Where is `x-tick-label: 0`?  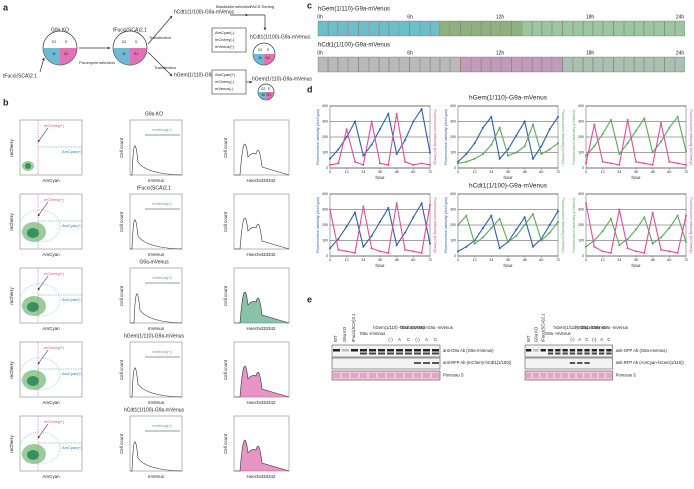
x-tick-label: 0 is located at coordinates (458, 172).